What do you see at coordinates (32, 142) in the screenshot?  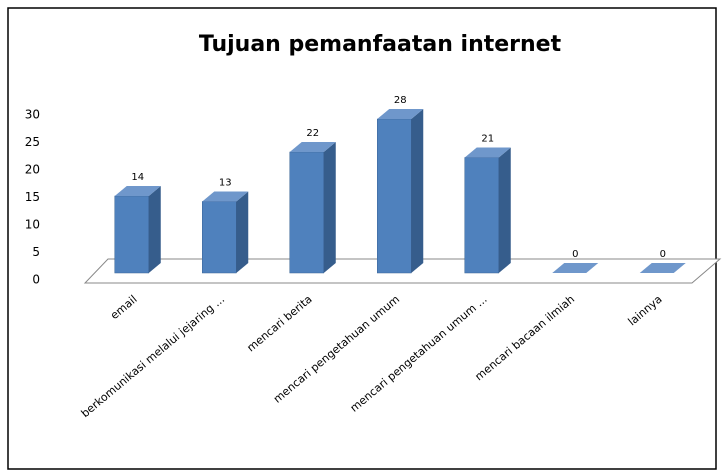 I see `y-tick-label: 25` at bounding box center [32, 142].